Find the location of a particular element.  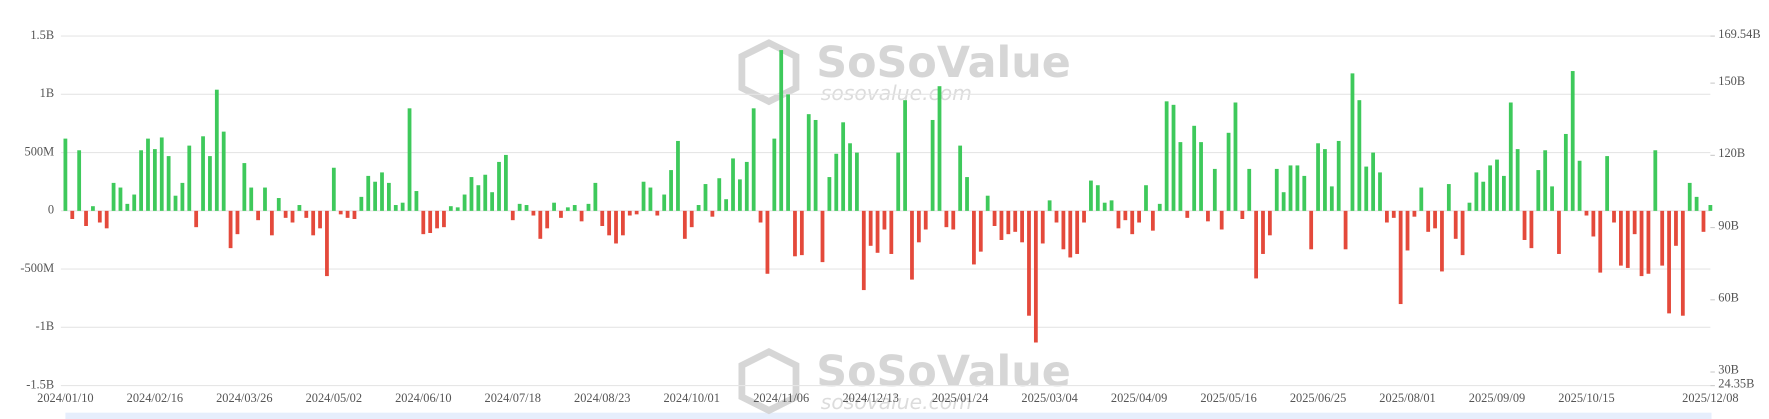

y-tick-label: -1B is located at coordinates (45, 326).